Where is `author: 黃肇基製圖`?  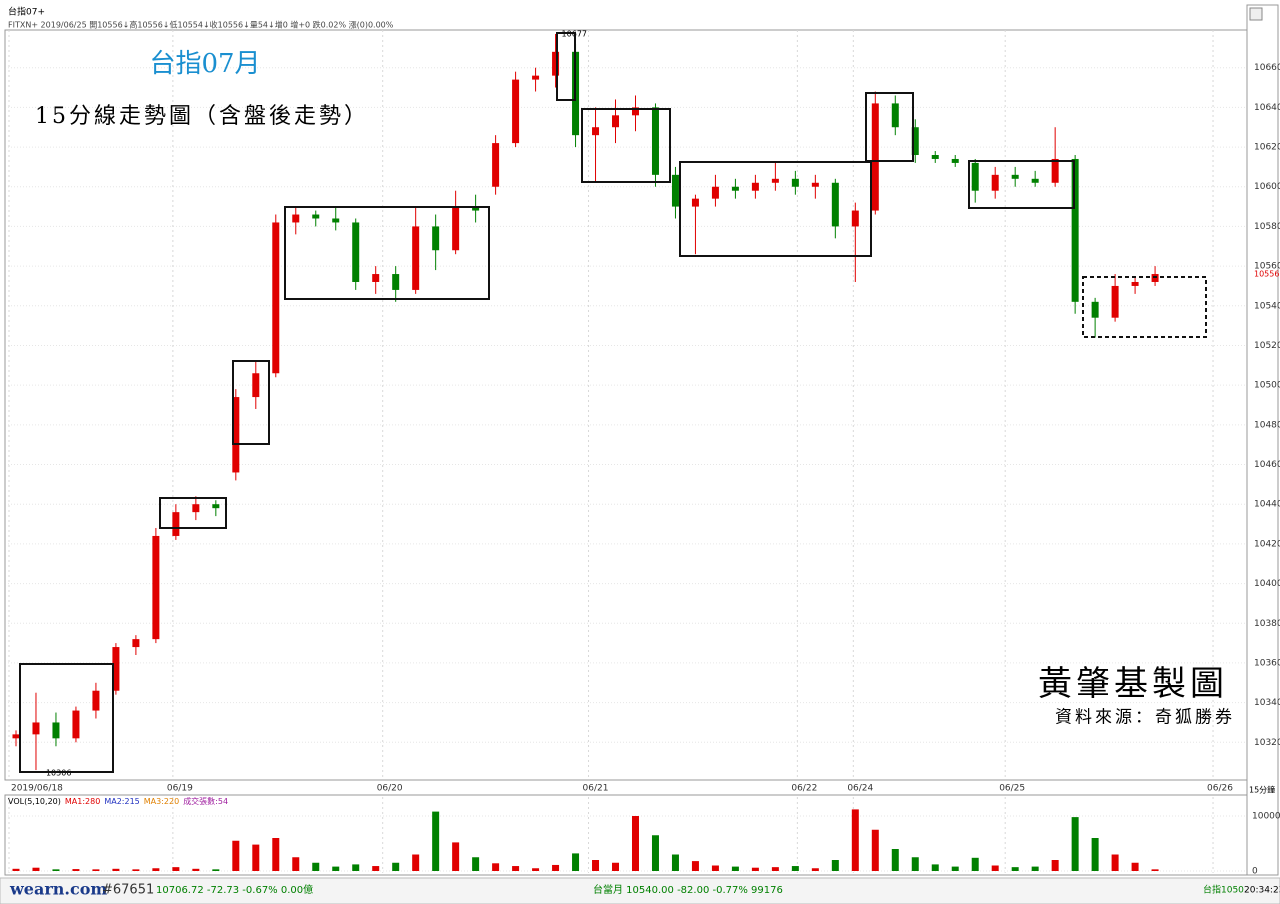
author: 黃肇基製圖 is located at coordinates (1133, 684).